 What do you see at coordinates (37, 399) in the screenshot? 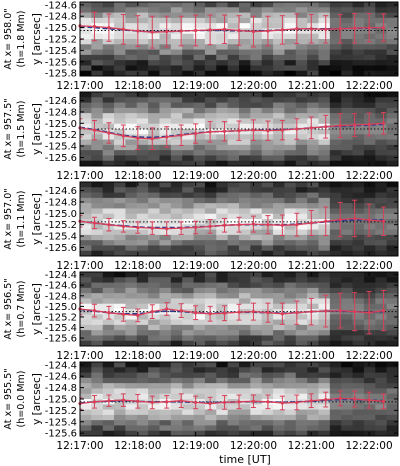
I see `y-axis-label: y [arcsec]` at bounding box center [37, 399].